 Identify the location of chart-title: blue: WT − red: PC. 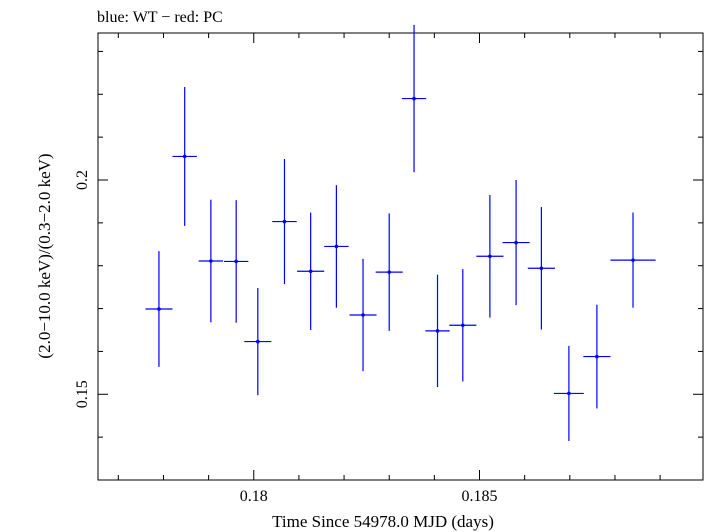
(160, 17).